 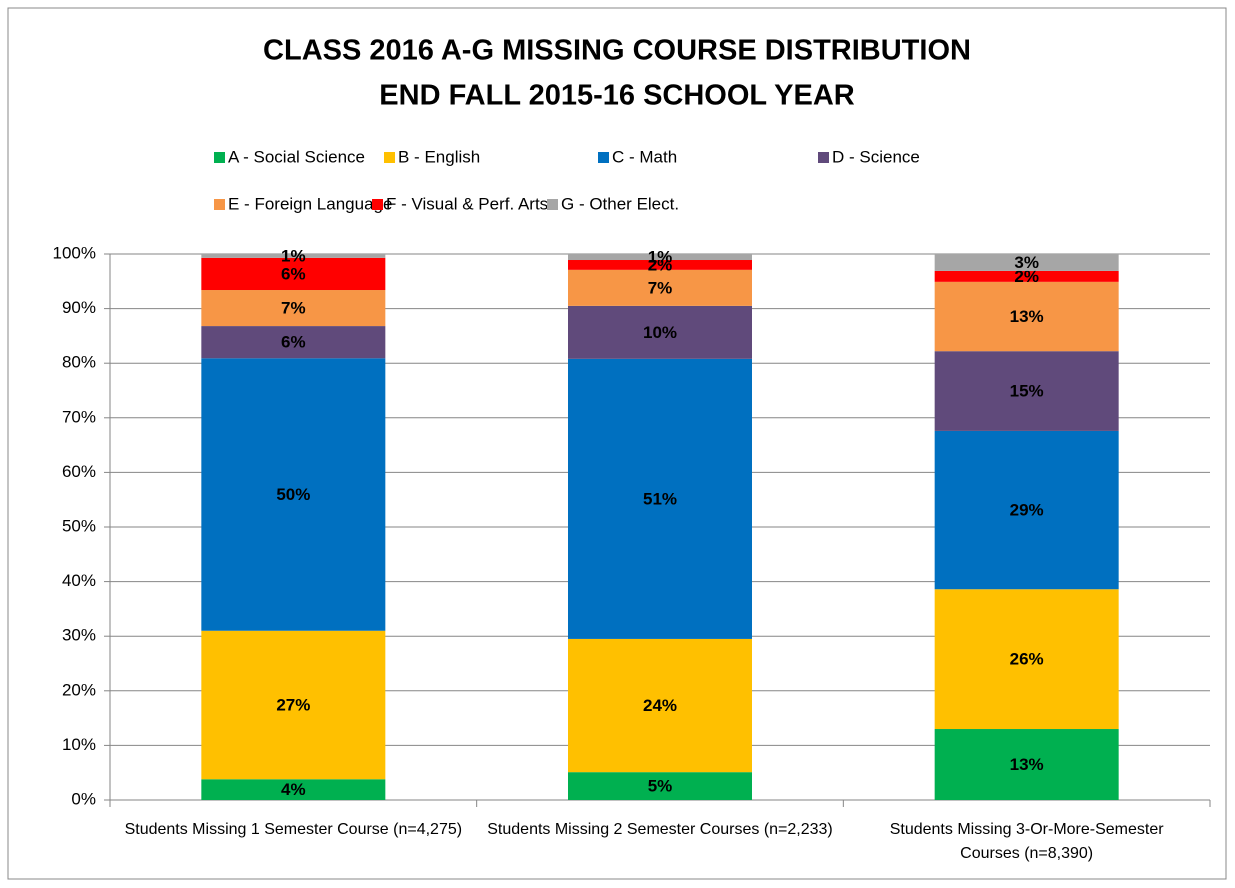 I want to click on data-label: 27%, so click(x=293, y=704).